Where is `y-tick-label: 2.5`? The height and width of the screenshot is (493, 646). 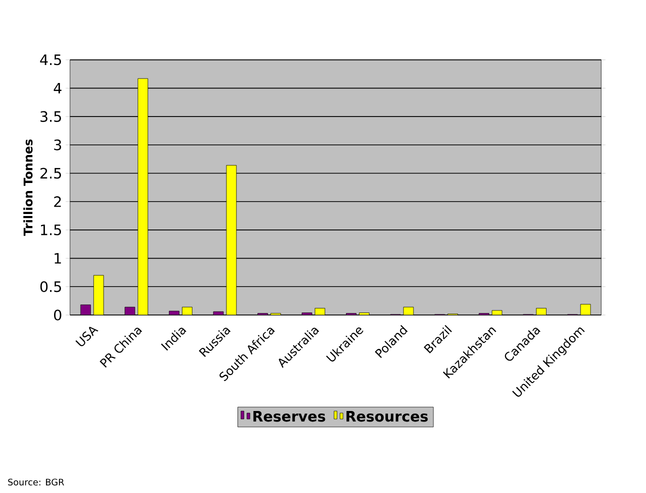
y-tick-label: 2.5 is located at coordinates (50, 173).